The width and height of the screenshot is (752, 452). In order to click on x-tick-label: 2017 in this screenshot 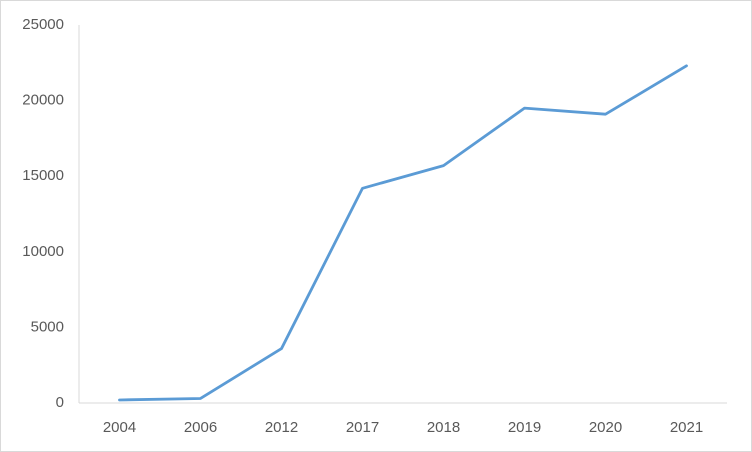, I will do `click(362, 427)`.